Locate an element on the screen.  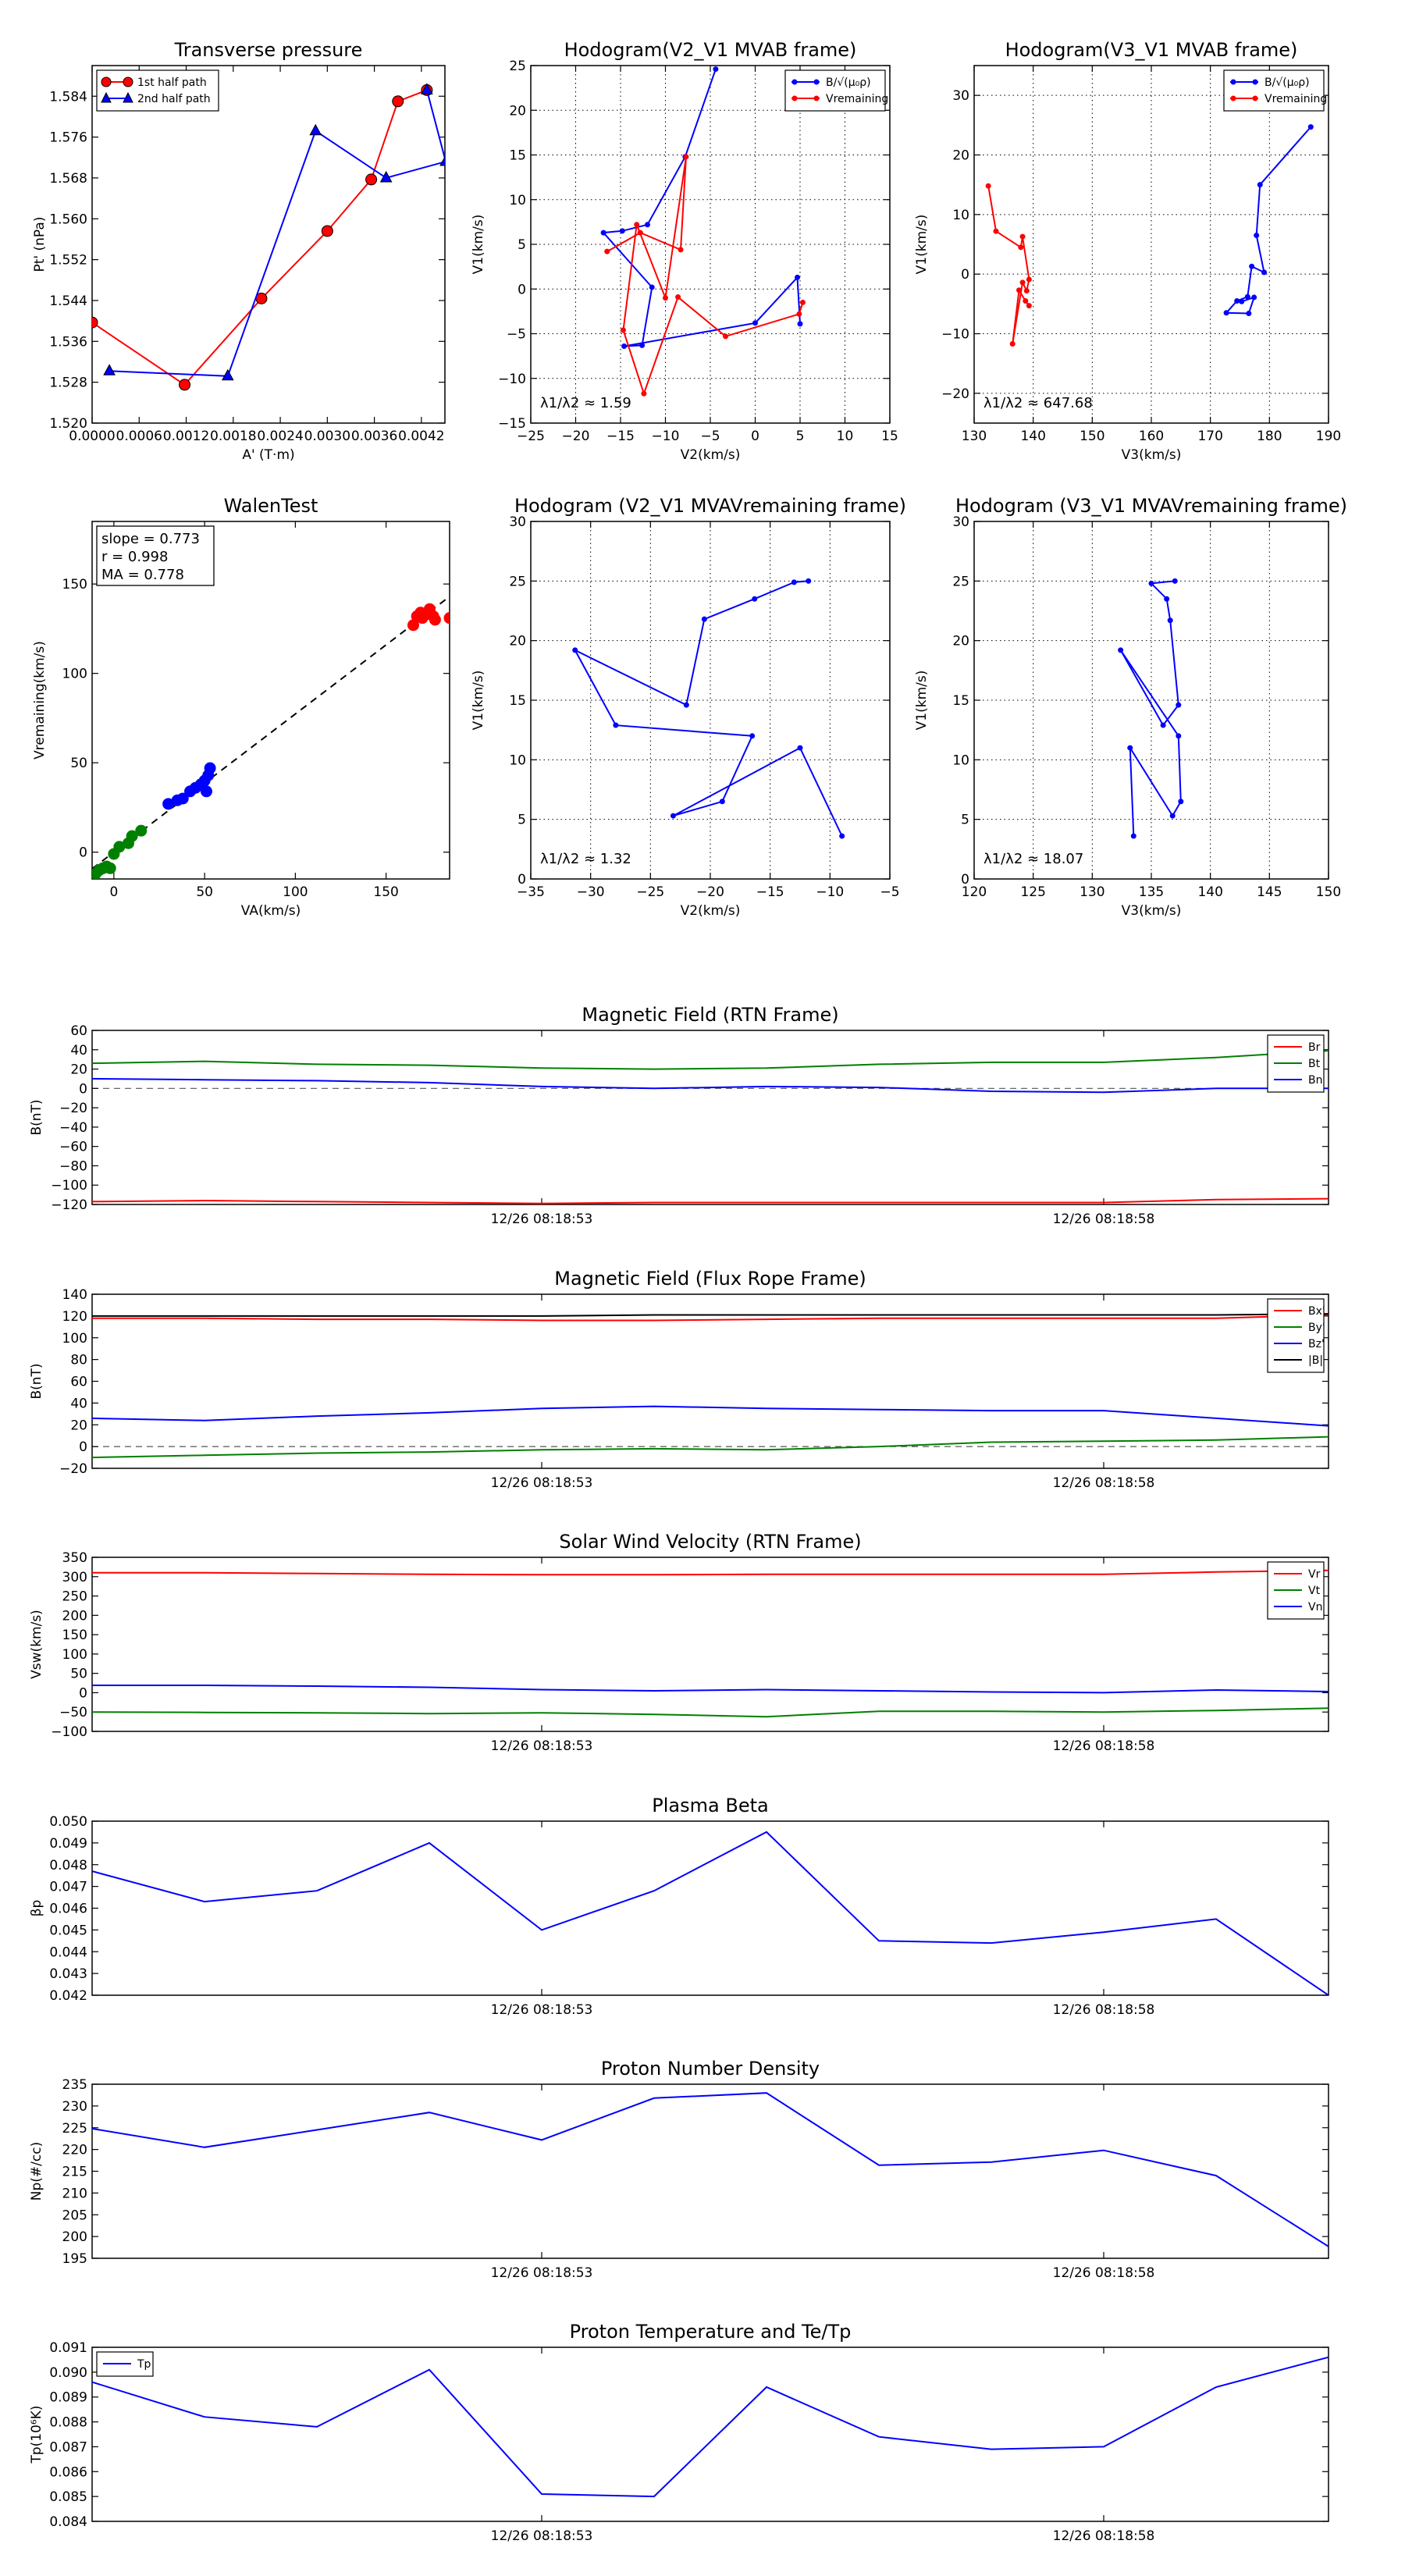
x-tick-label: −25 is located at coordinates (531, 436).